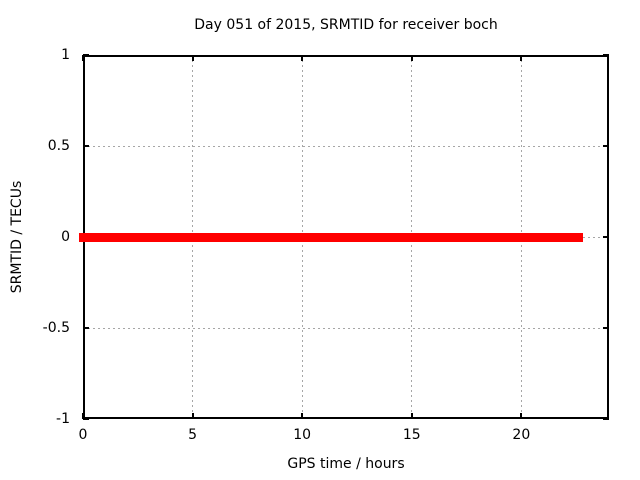 This screenshot has height=480, width=640. What do you see at coordinates (65, 55) in the screenshot?
I see `y-tick-label: 1` at bounding box center [65, 55].